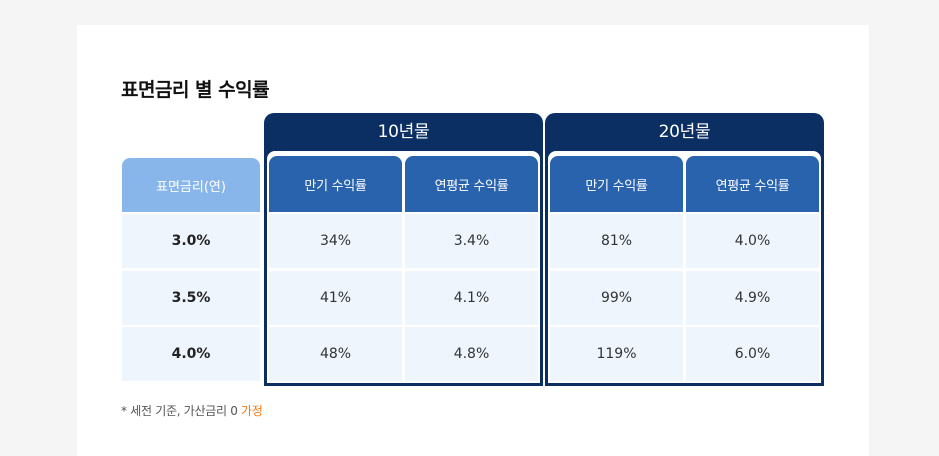 This screenshot has width=939, height=456. Describe the element at coordinates (403, 132) in the screenshot. I see `group-10y-label: 10년물` at that location.